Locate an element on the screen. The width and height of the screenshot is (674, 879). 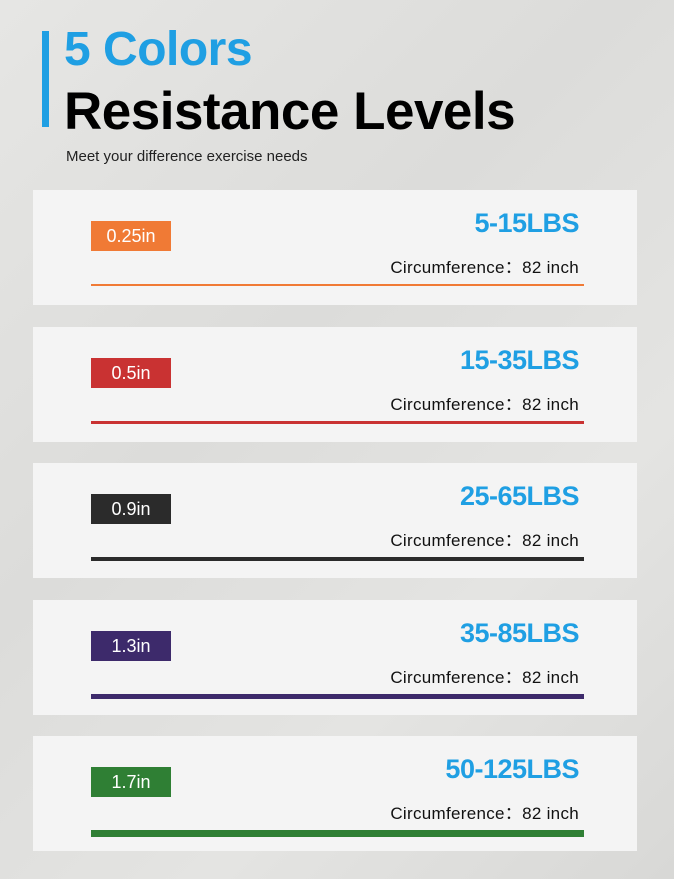
resistance-range: 15-35LBS is located at coordinates (519, 360).